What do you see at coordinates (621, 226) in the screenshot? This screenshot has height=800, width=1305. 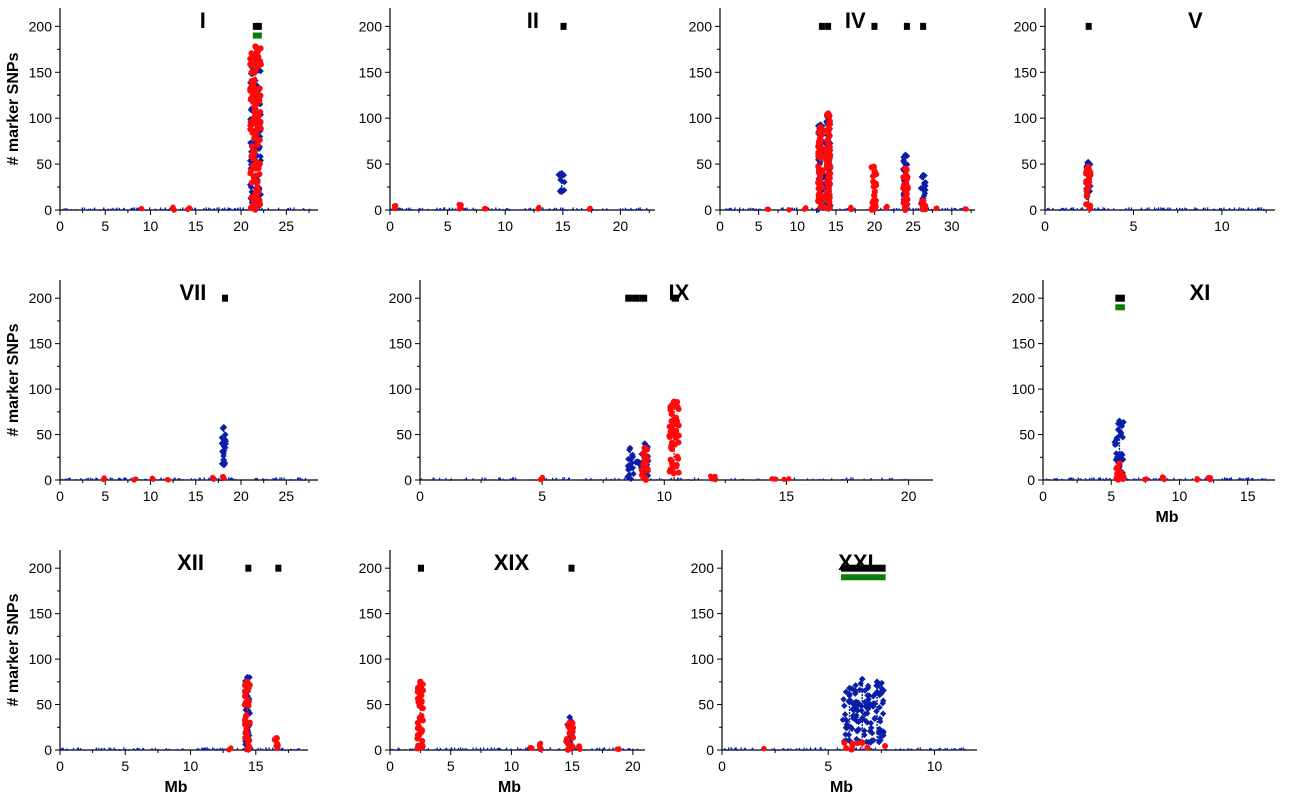 I see `x-tick-label: 20` at bounding box center [621, 226].